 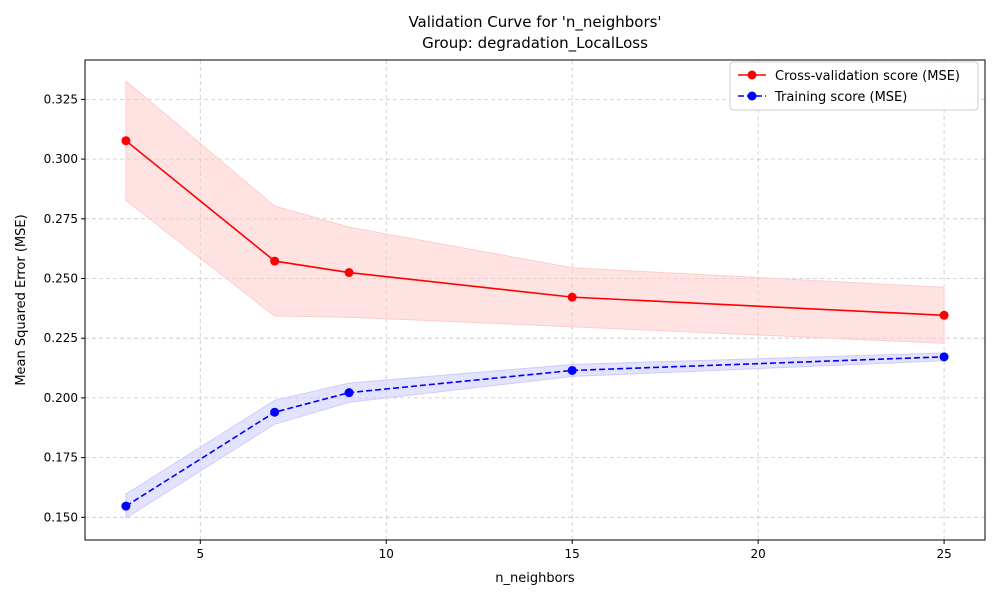 I want to click on legend-box, so click(x=854, y=86).